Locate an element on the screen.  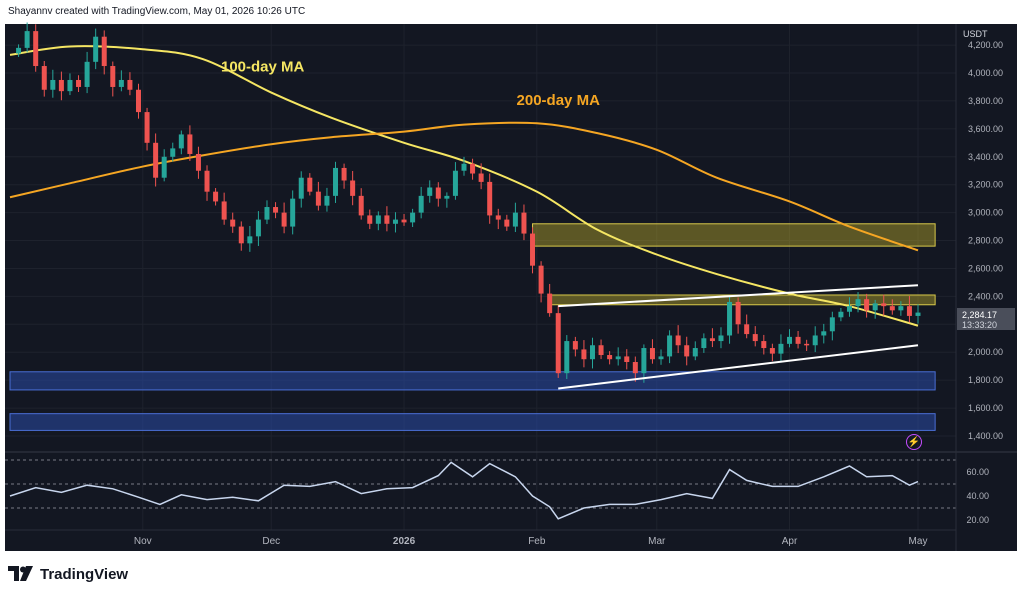
rsi-tick-label: 20.00 is located at coordinates (977, 520).